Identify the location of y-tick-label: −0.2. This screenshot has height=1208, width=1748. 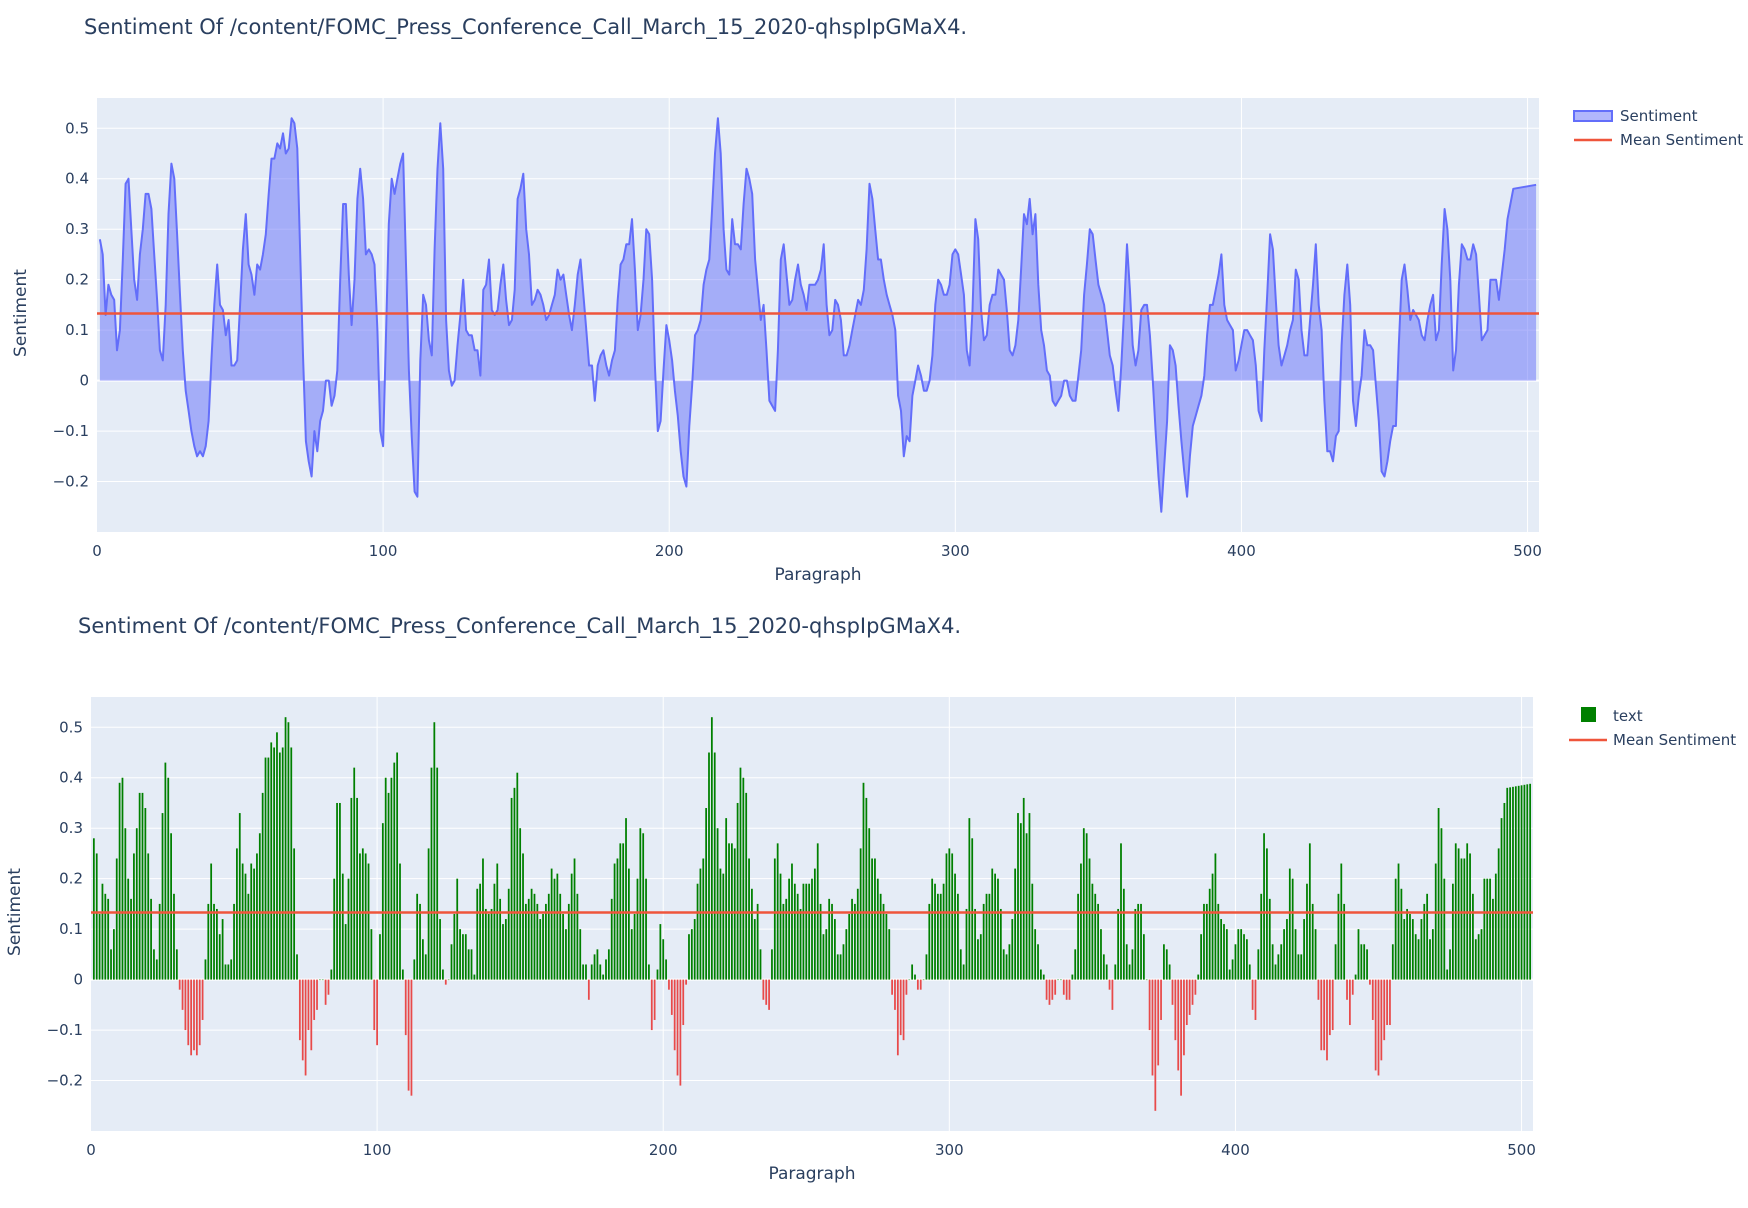
(71, 482).